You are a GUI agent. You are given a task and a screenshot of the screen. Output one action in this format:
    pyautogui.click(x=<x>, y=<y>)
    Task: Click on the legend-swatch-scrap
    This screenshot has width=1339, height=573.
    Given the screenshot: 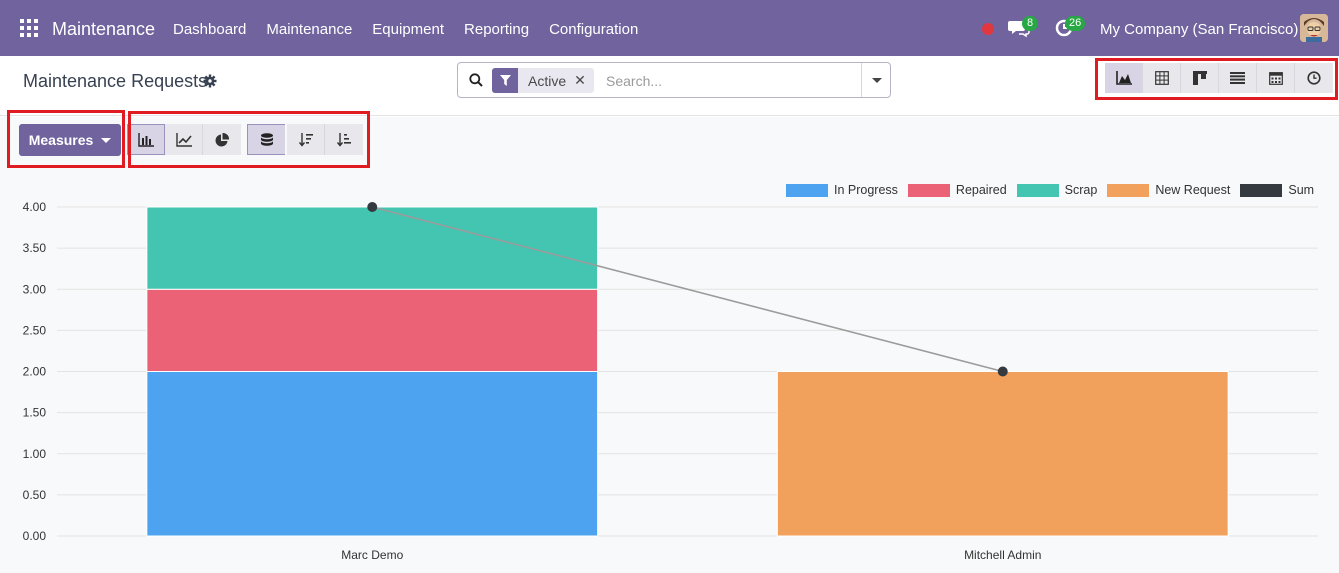 What is the action you would take?
    pyautogui.click(x=1037, y=190)
    